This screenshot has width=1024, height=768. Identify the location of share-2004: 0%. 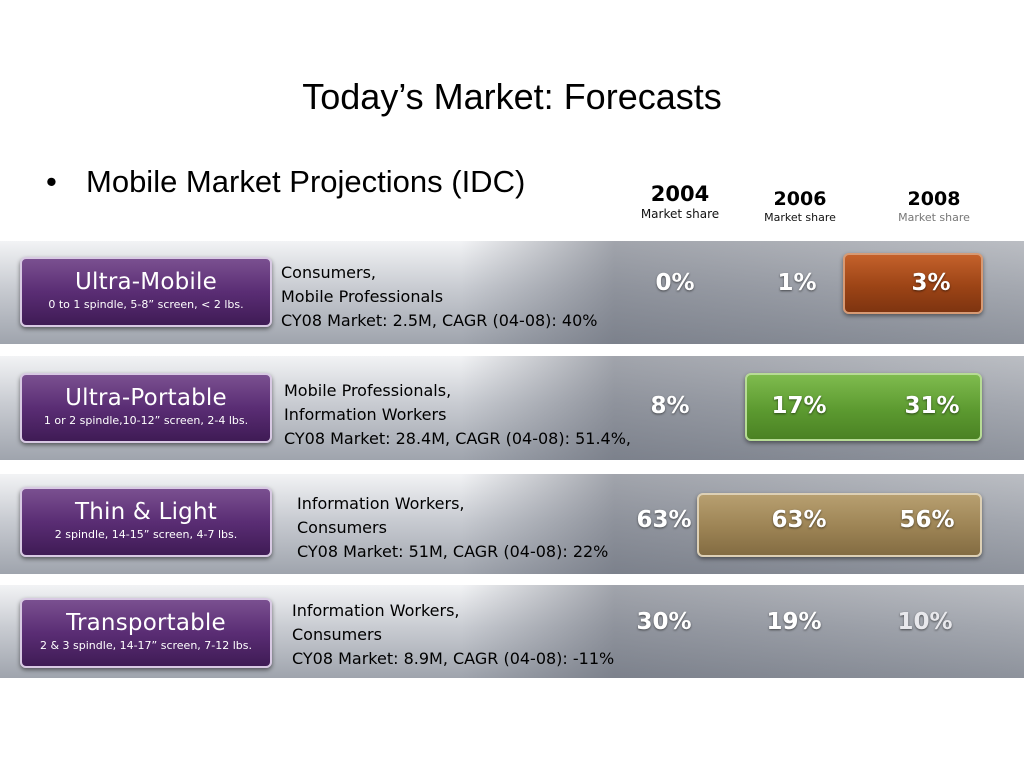
(675, 283).